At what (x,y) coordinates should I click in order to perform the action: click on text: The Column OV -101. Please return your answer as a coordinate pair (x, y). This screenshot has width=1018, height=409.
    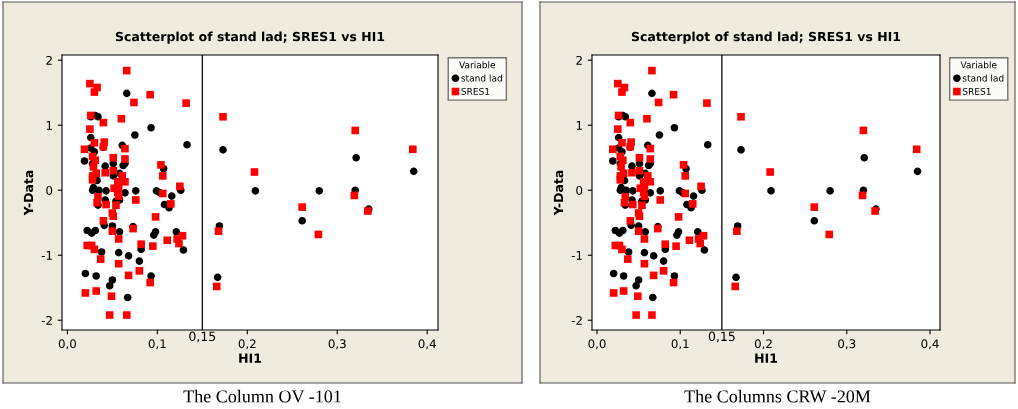
    Looking at the image, I should click on (262, 396).